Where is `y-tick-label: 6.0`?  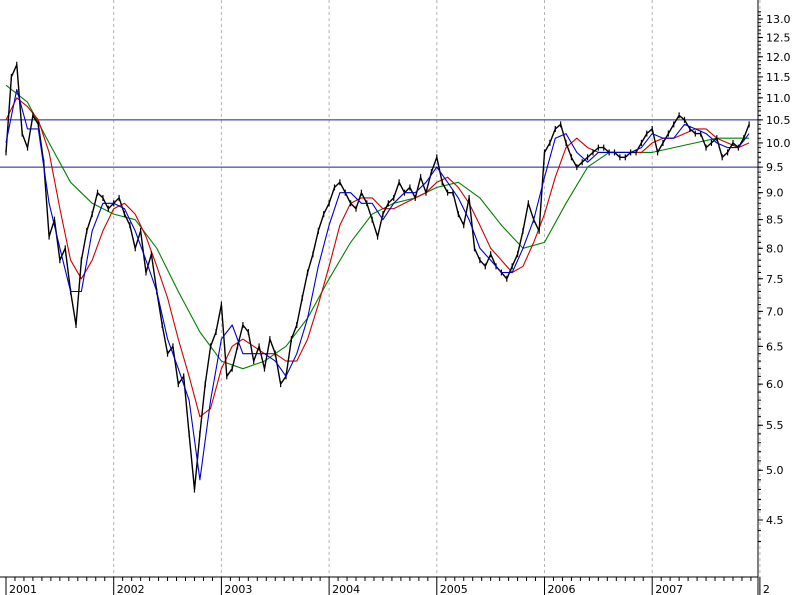 y-tick-label: 6.0 is located at coordinates (775, 384).